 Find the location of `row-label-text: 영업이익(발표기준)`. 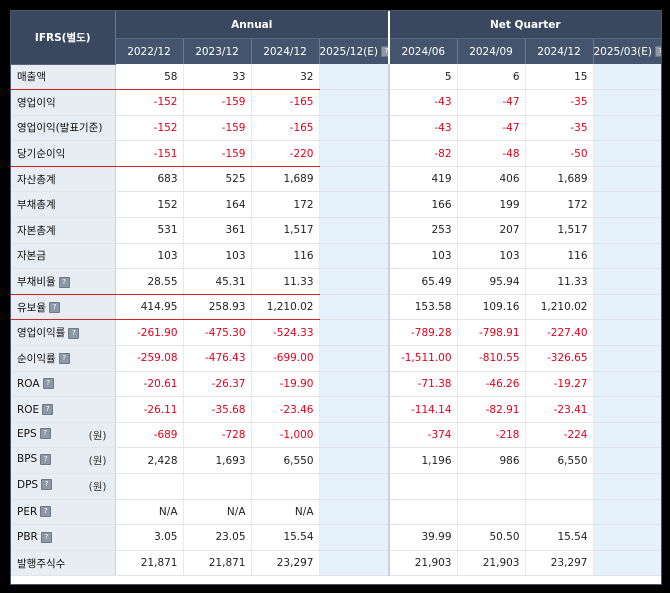

row-label-text: 영업이익(발표기준) is located at coordinates (60, 128).